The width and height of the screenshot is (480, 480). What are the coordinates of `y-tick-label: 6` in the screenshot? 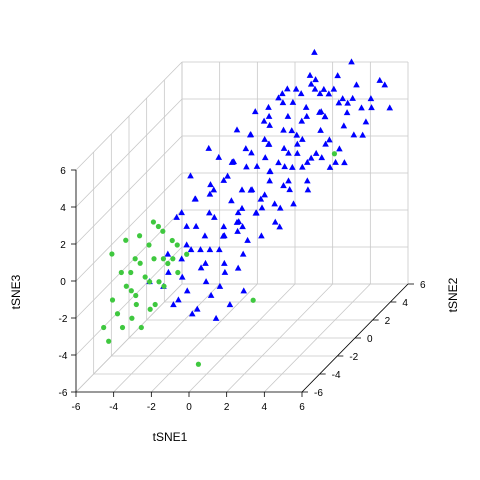 It's located at (423, 285).